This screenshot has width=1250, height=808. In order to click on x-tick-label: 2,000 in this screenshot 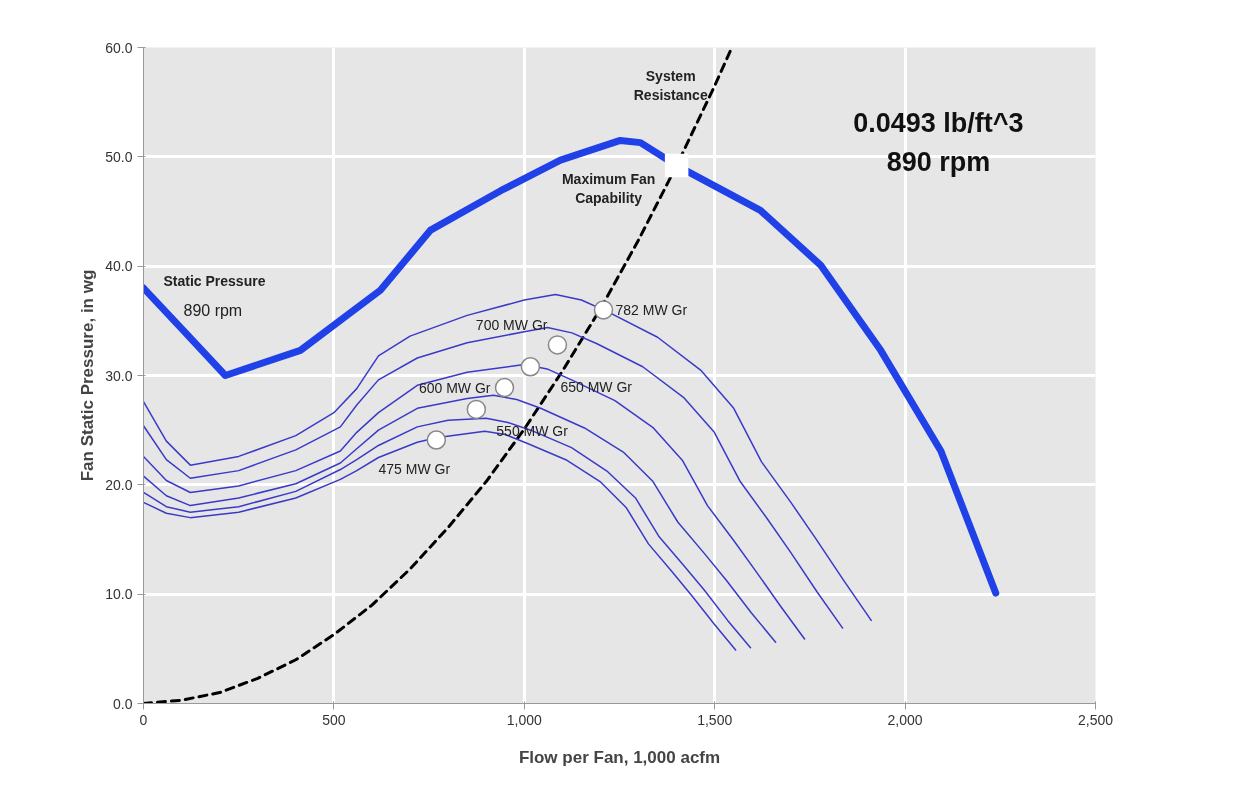, I will do `click(905, 719)`.